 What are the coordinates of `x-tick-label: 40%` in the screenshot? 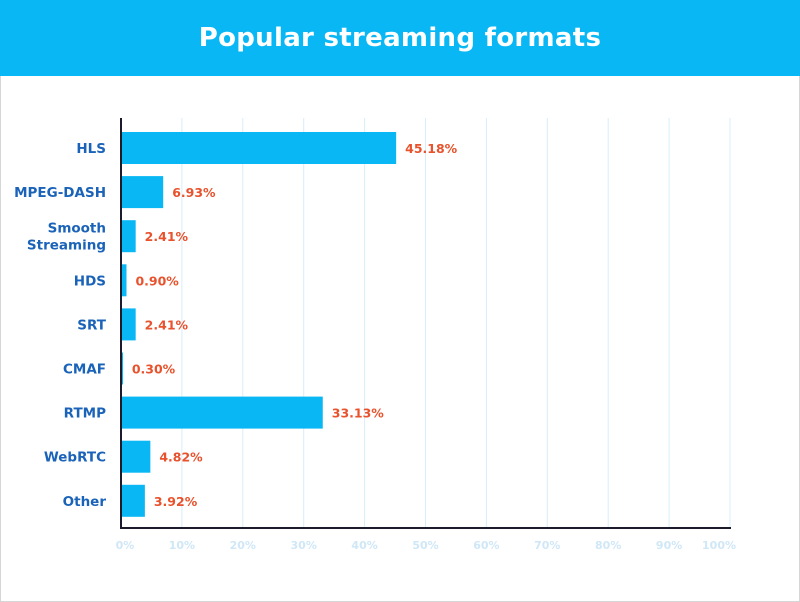 It's located at (364, 545).